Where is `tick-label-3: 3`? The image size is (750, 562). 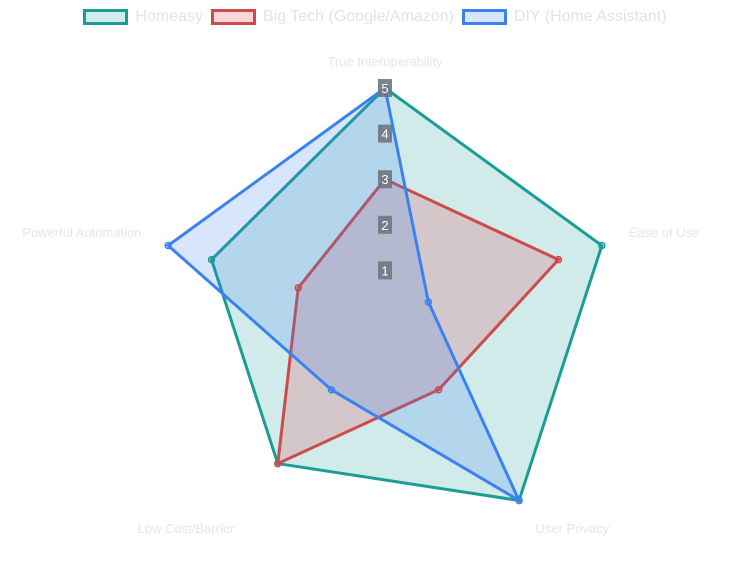
tick-label-3: 3 is located at coordinates (384, 179).